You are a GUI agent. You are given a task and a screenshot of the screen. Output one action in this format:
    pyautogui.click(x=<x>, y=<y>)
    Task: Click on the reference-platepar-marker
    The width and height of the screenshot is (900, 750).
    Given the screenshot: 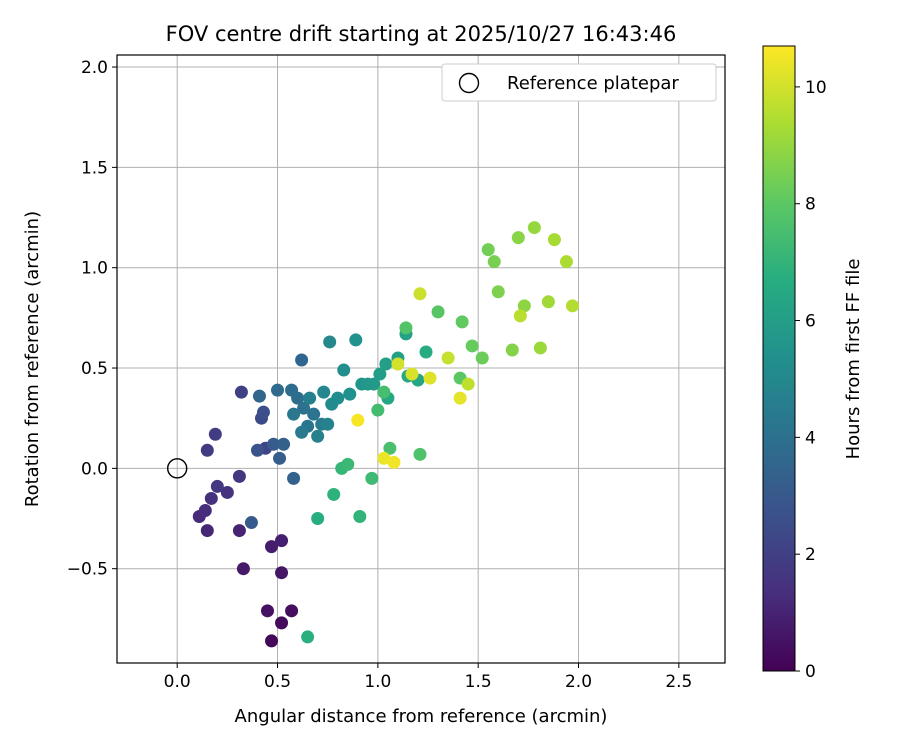 What is the action you would take?
    pyautogui.click(x=177, y=468)
    